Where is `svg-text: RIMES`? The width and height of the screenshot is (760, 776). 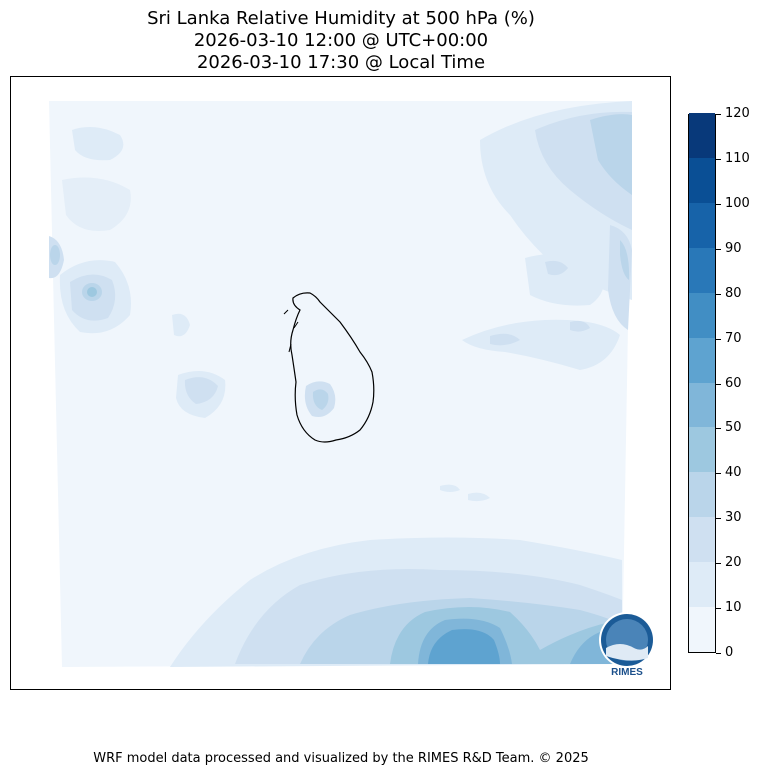
svg-text: RIMES is located at coordinates (627, 672).